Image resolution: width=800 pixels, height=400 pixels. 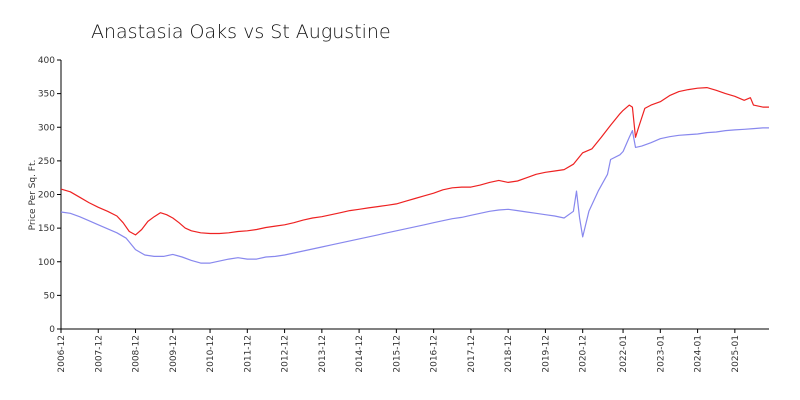 I want to click on y-tick-label: 0, so click(x=52, y=330).